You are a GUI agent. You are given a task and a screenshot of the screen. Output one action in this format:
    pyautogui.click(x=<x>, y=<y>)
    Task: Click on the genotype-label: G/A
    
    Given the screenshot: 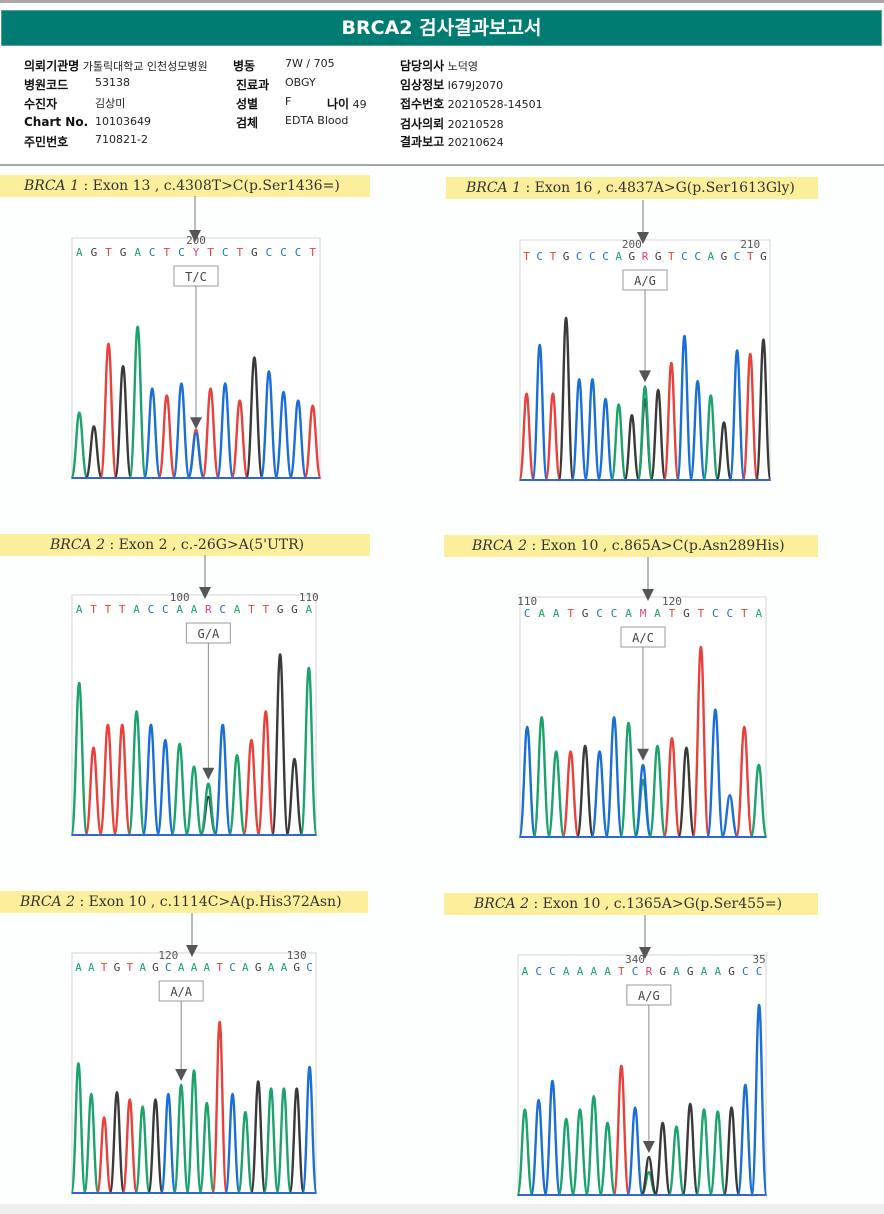 What is the action you would take?
    pyautogui.click(x=209, y=634)
    